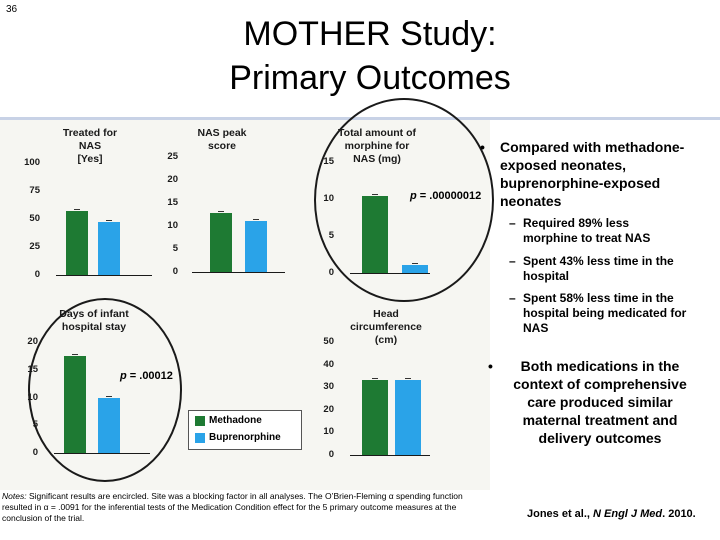  I want to click on y-tick-label: 100, so click(32, 162).